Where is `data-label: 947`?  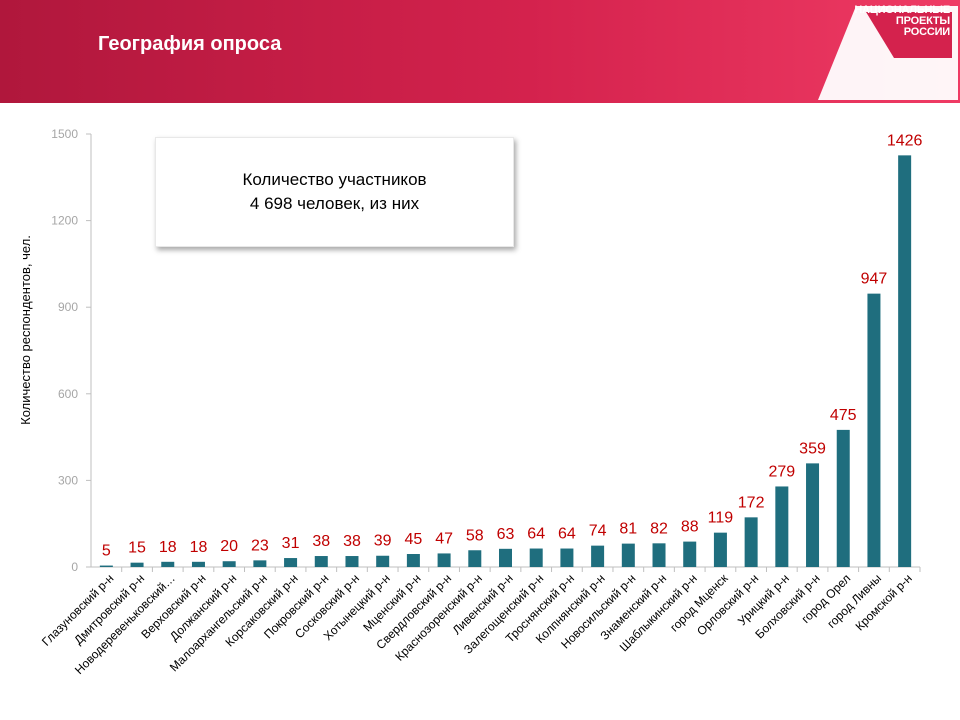
data-label: 947 is located at coordinates (874, 279).